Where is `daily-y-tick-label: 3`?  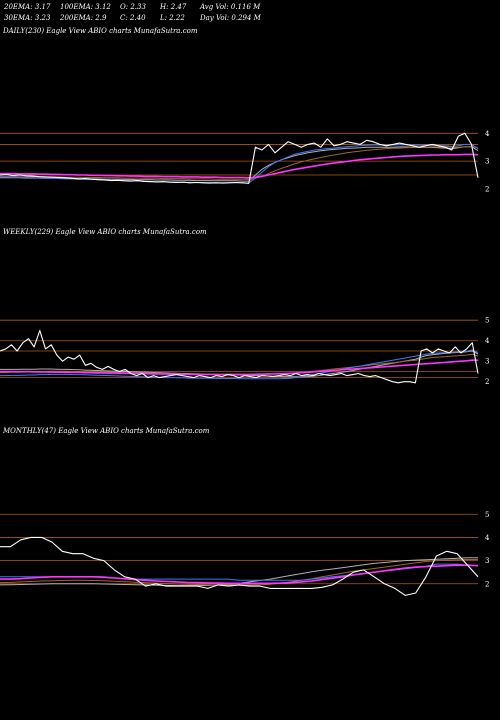 daily-y-tick-label: 3 is located at coordinates (487, 162).